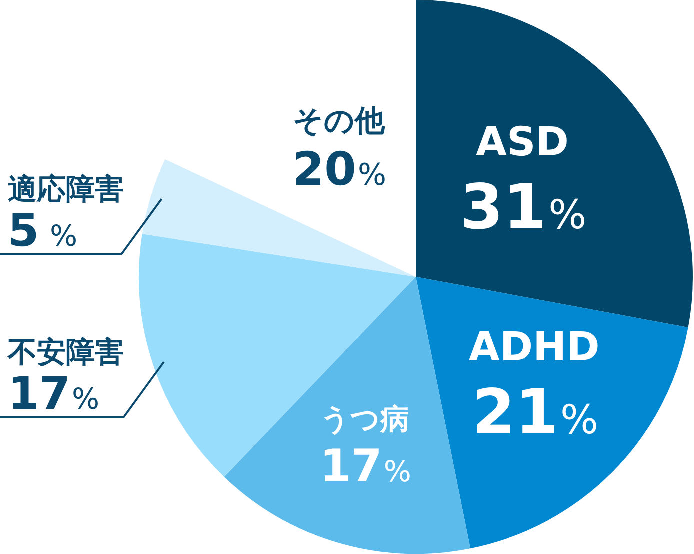 Image resolution: width=694 pixels, height=554 pixels. Describe the element at coordinates (535, 412) in the screenshot. I see `data-label: 21%` at that location.